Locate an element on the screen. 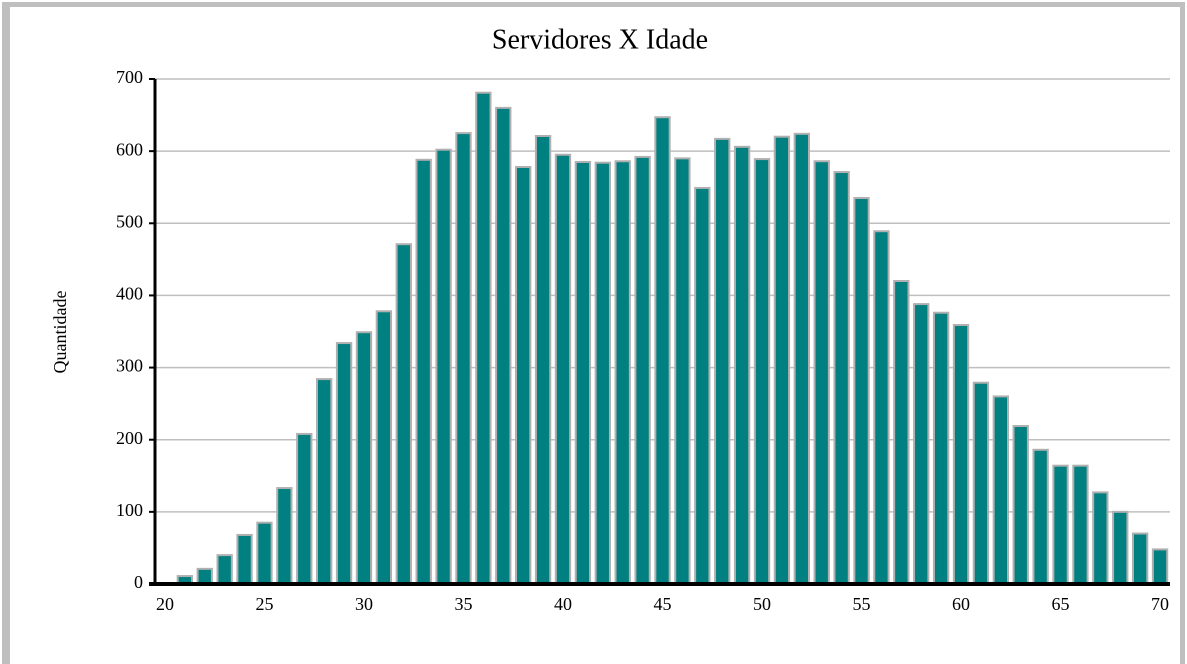 The image size is (1187, 664). y-axis-label: Quantidade is located at coordinates (60, 332).